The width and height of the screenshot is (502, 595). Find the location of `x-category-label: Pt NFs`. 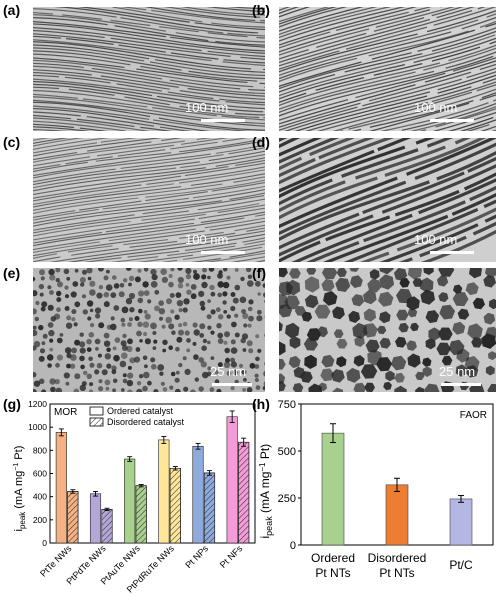

x-category-label: Pt NFs is located at coordinates (231, 556).